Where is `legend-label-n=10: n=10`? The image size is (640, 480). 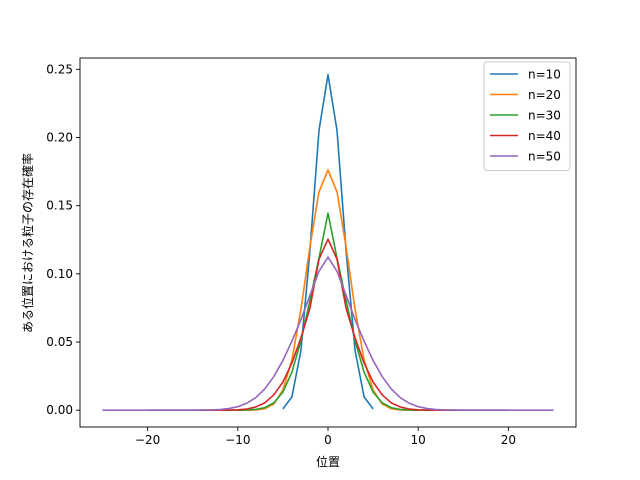 legend-label-n=10: n=10 is located at coordinates (544, 75).